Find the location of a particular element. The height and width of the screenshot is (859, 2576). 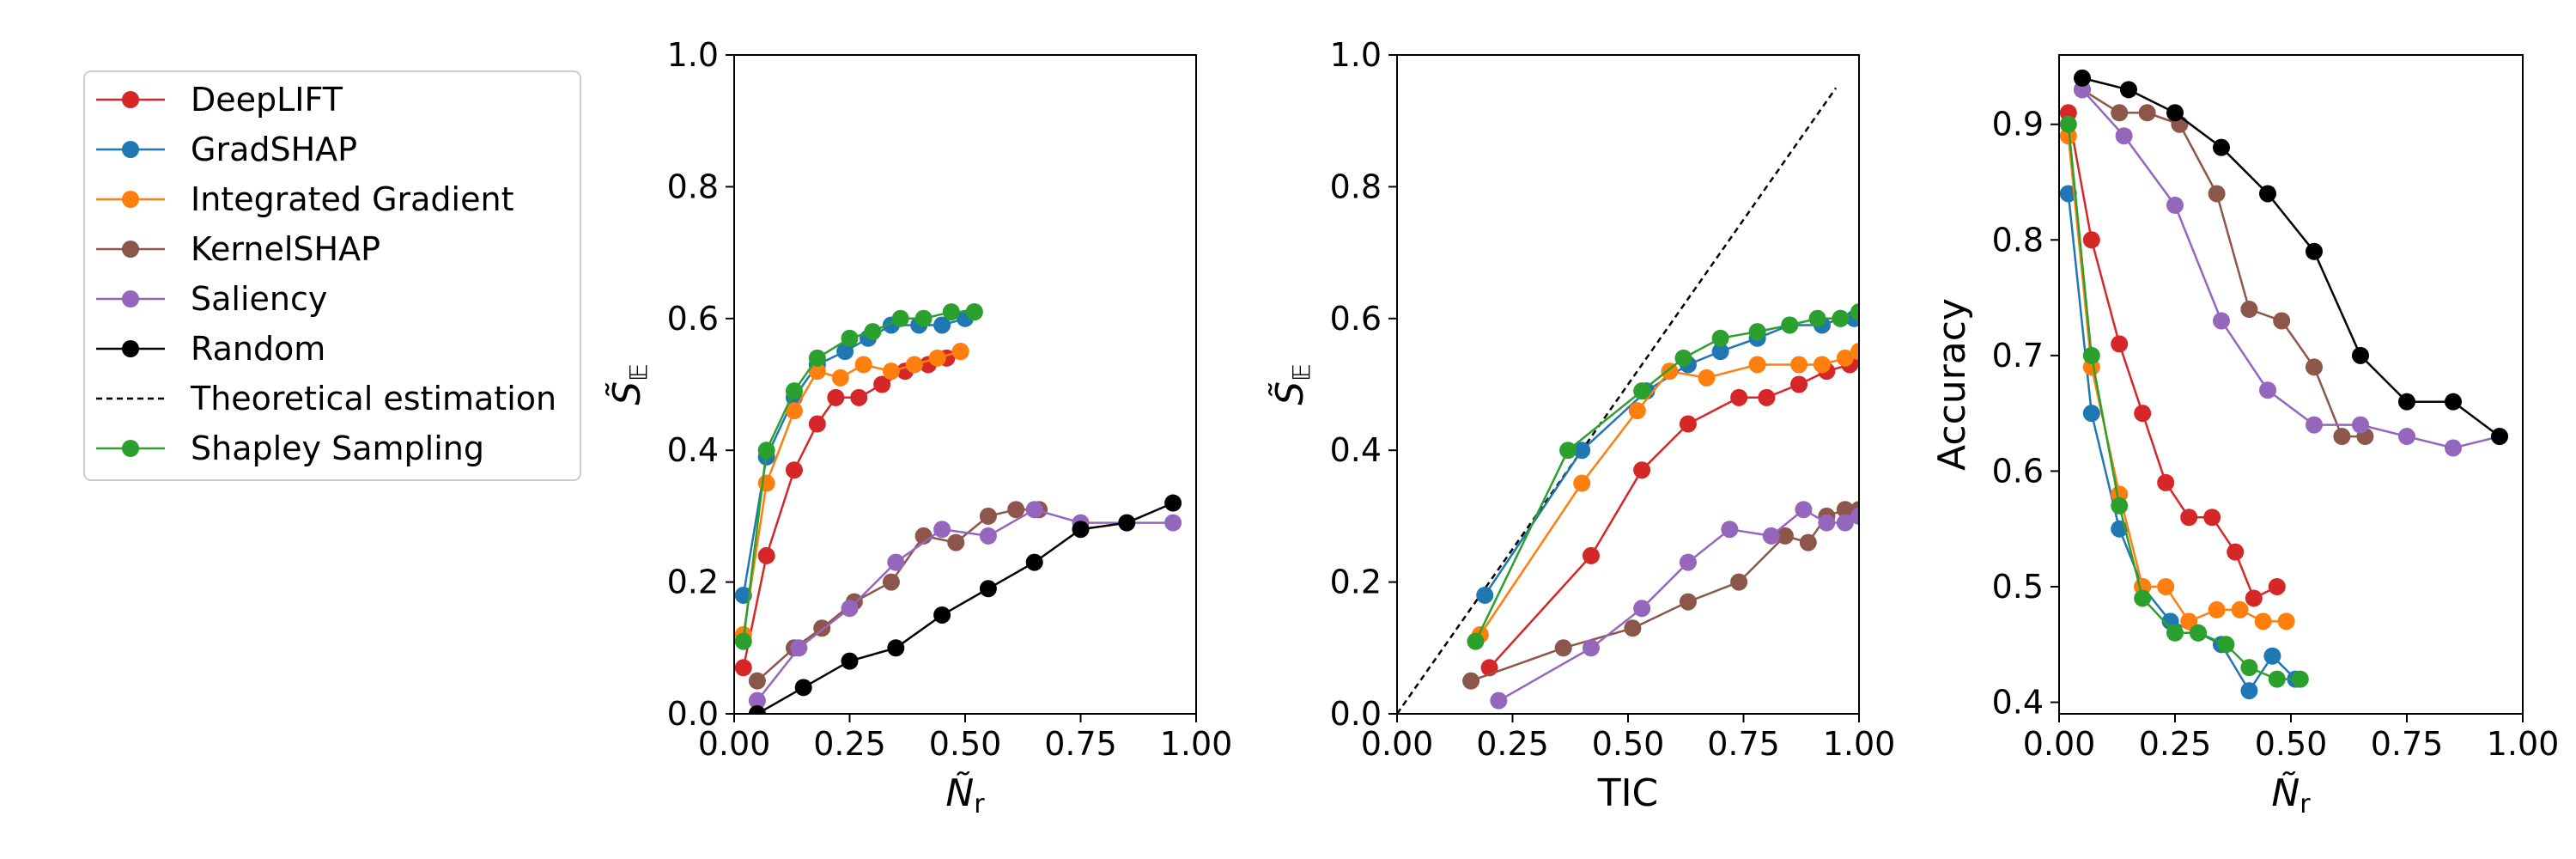

y-axis-label: S̃𝔼 is located at coordinates (1291, 384).